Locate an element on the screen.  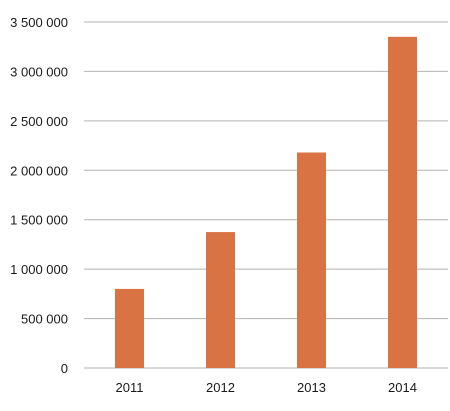
x-tick-label: 2014 is located at coordinates (402, 387).